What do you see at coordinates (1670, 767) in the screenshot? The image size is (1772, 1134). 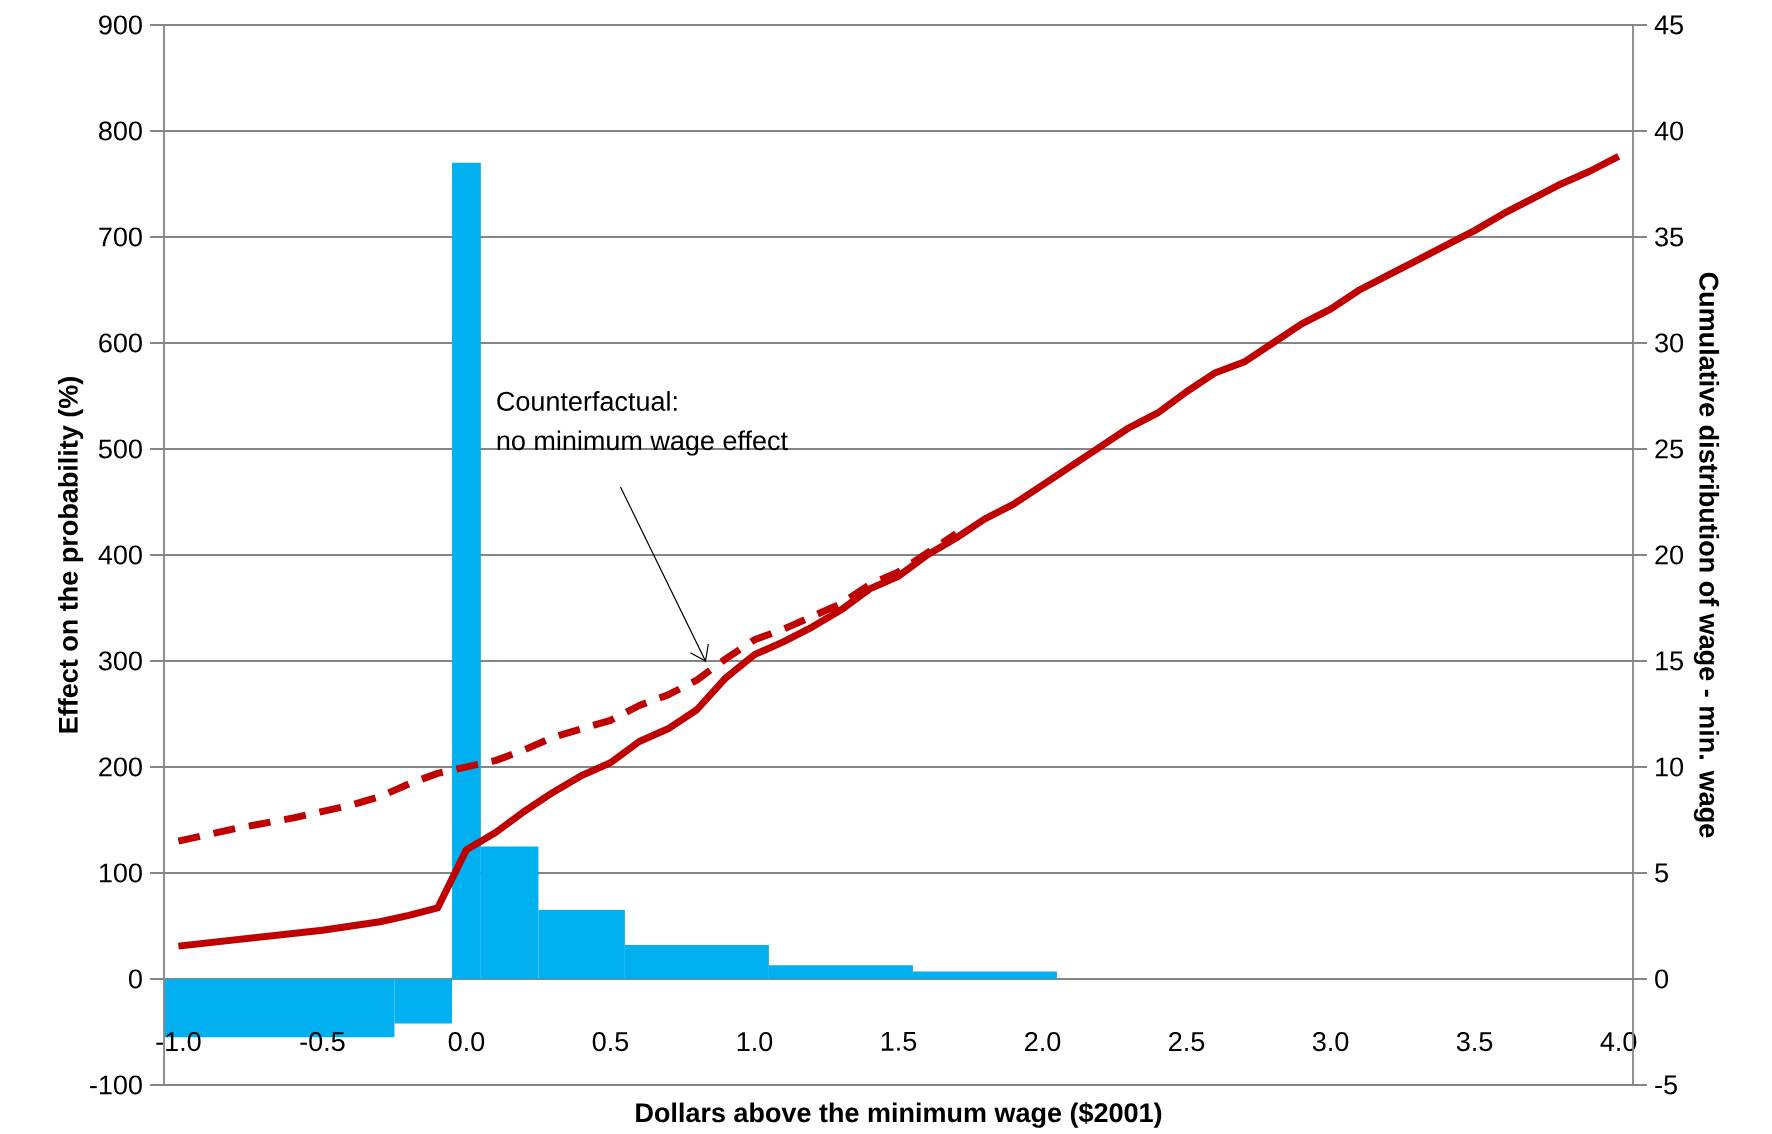 I see `y2-tick-label: 10` at bounding box center [1670, 767].